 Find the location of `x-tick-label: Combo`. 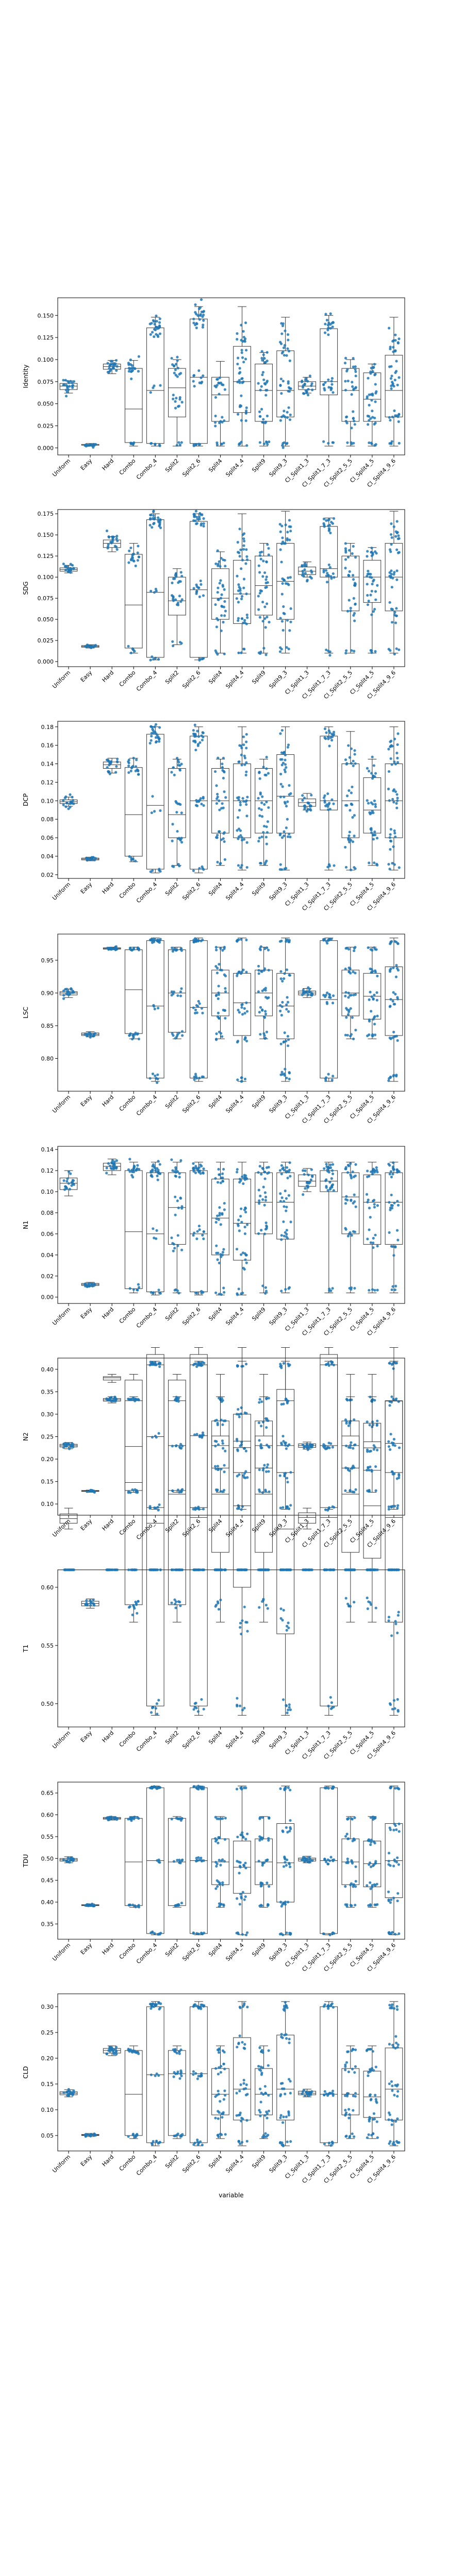

x-tick-label: Combo is located at coordinates (127, 890).